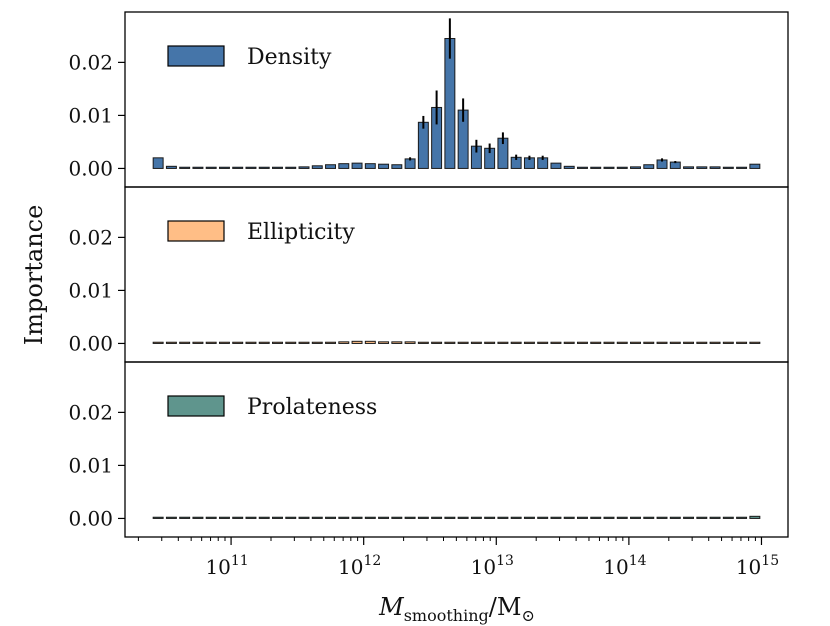 Image resolution: width=830 pixels, height=626 pixels. I want to click on y-axis-label: Importance, so click(34, 275).